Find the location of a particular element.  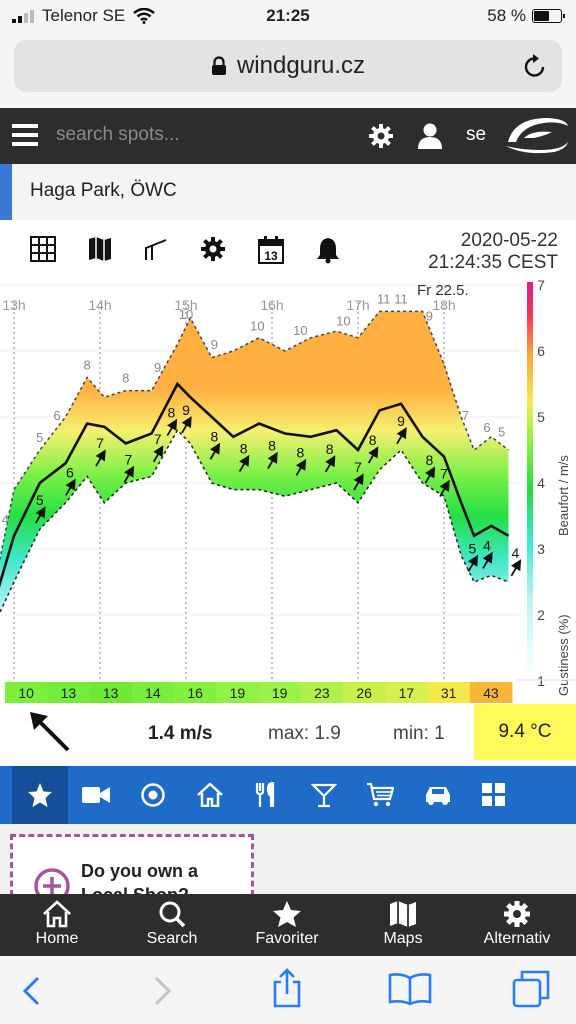

direction-strip-value: 19 is located at coordinates (280, 693).